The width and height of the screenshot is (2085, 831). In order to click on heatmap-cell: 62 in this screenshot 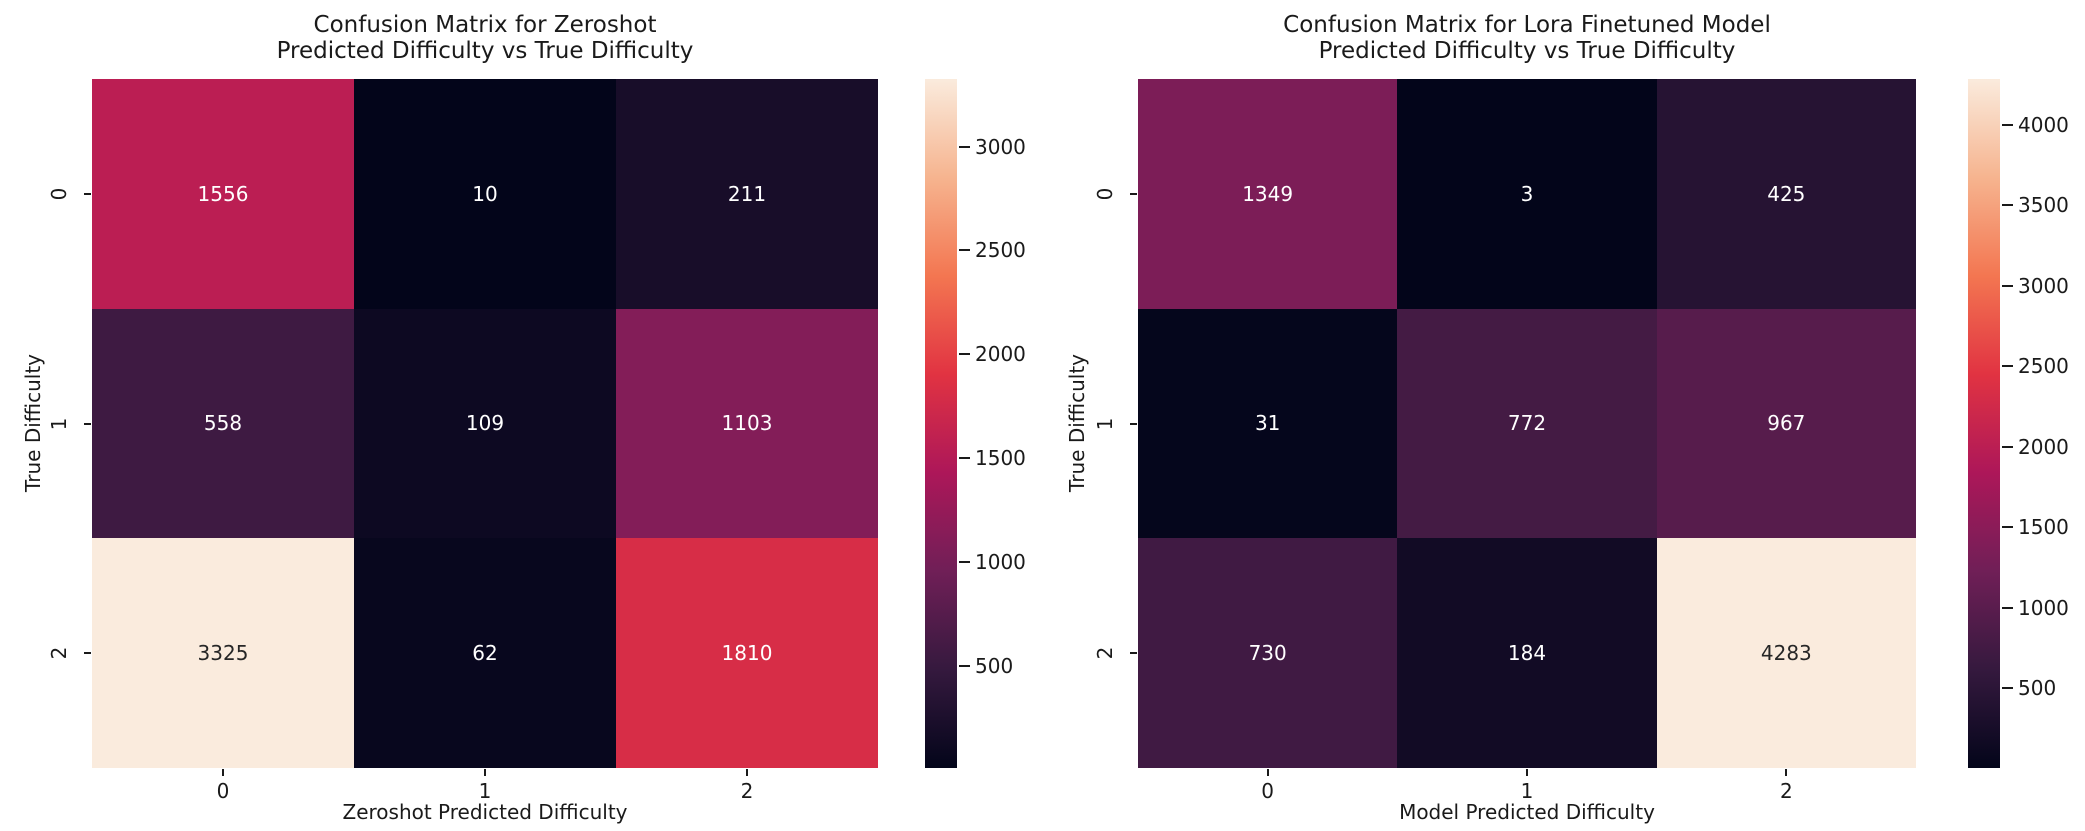, I will do `click(485, 653)`.